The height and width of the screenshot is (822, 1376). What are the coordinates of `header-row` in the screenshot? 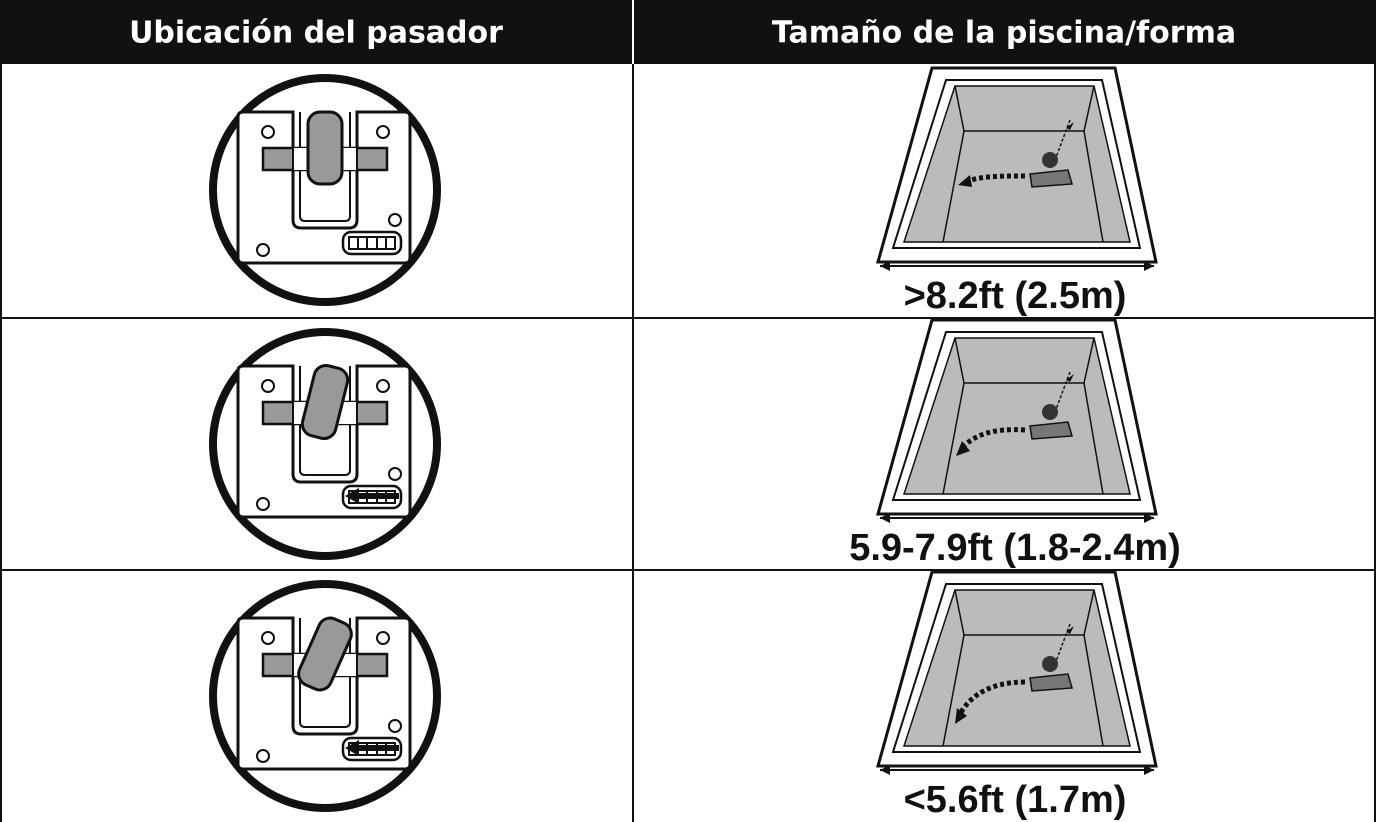 It's located at (688, 32).